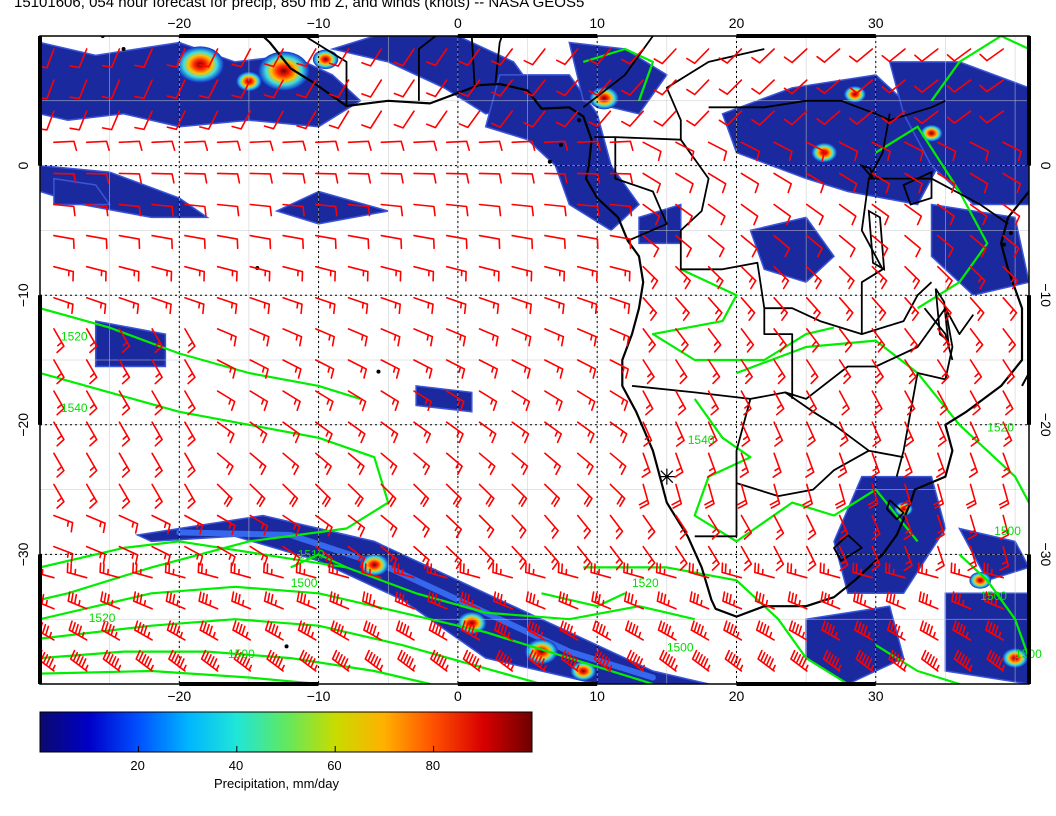 Image resolution: width=1056 pixels, height=816 pixels. What do you see at coordinates (737, 23) in the screenshot?
I see `lon-tick-label-top: 20` at bounding box center [737, 23].